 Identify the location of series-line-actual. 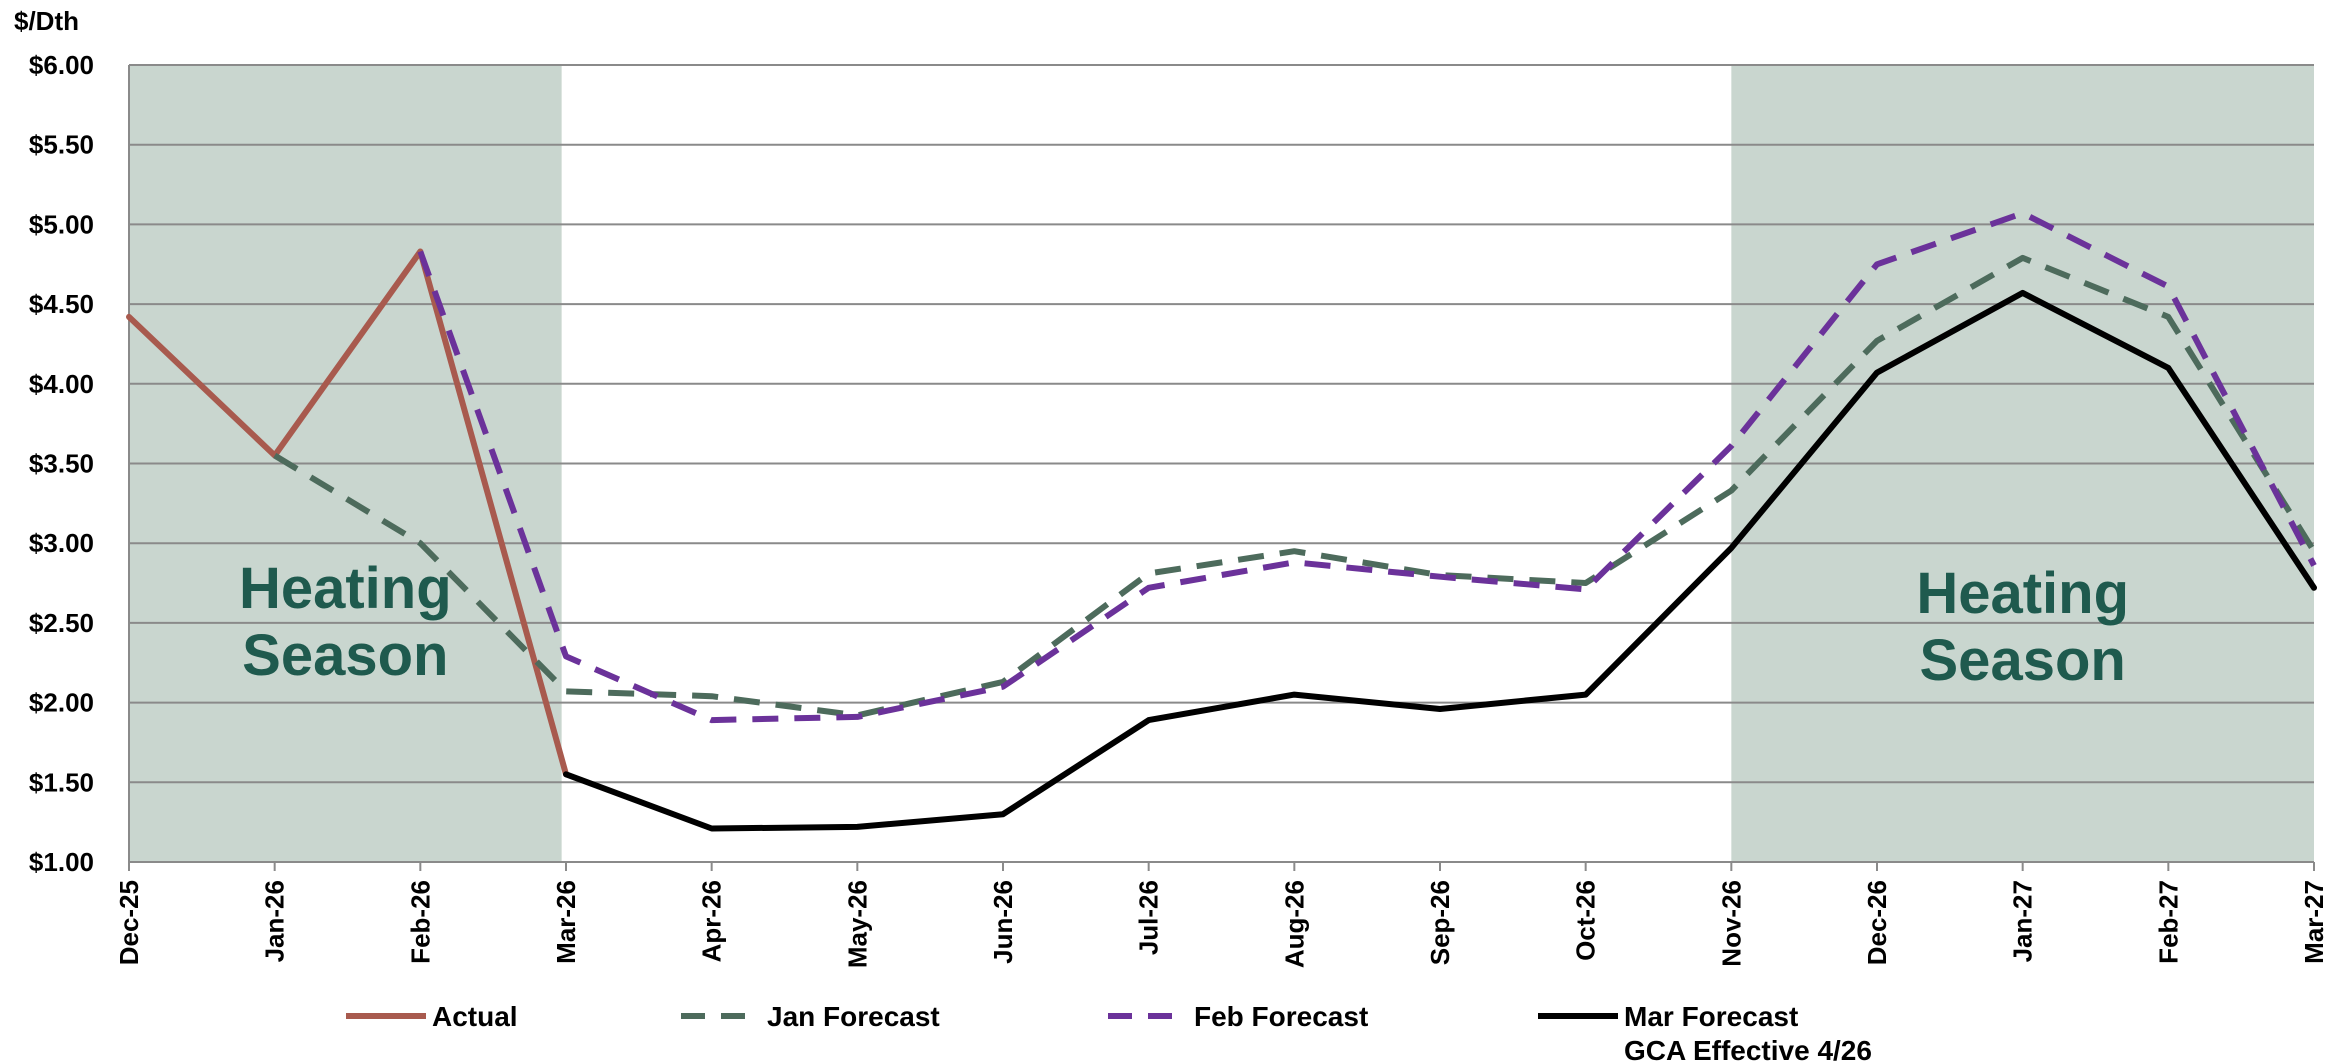
(347, 513).